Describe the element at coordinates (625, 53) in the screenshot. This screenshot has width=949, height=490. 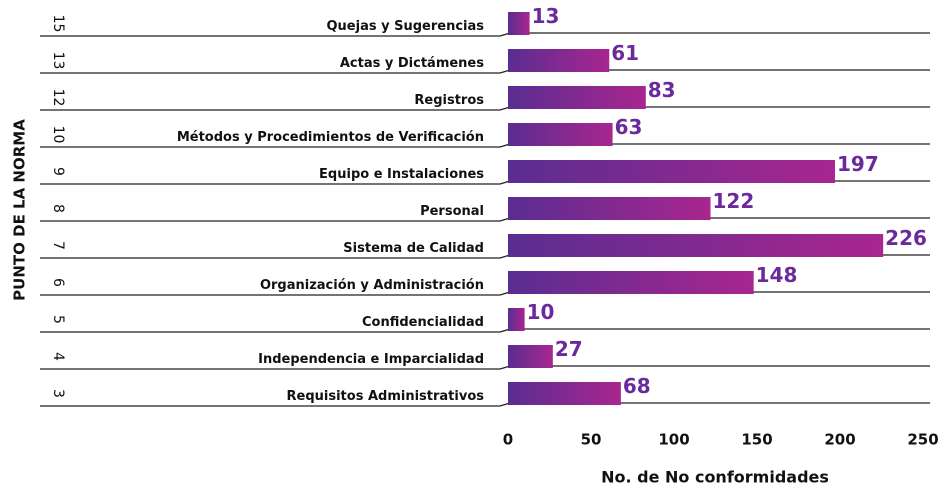
I see `value-label: 61` at that location.